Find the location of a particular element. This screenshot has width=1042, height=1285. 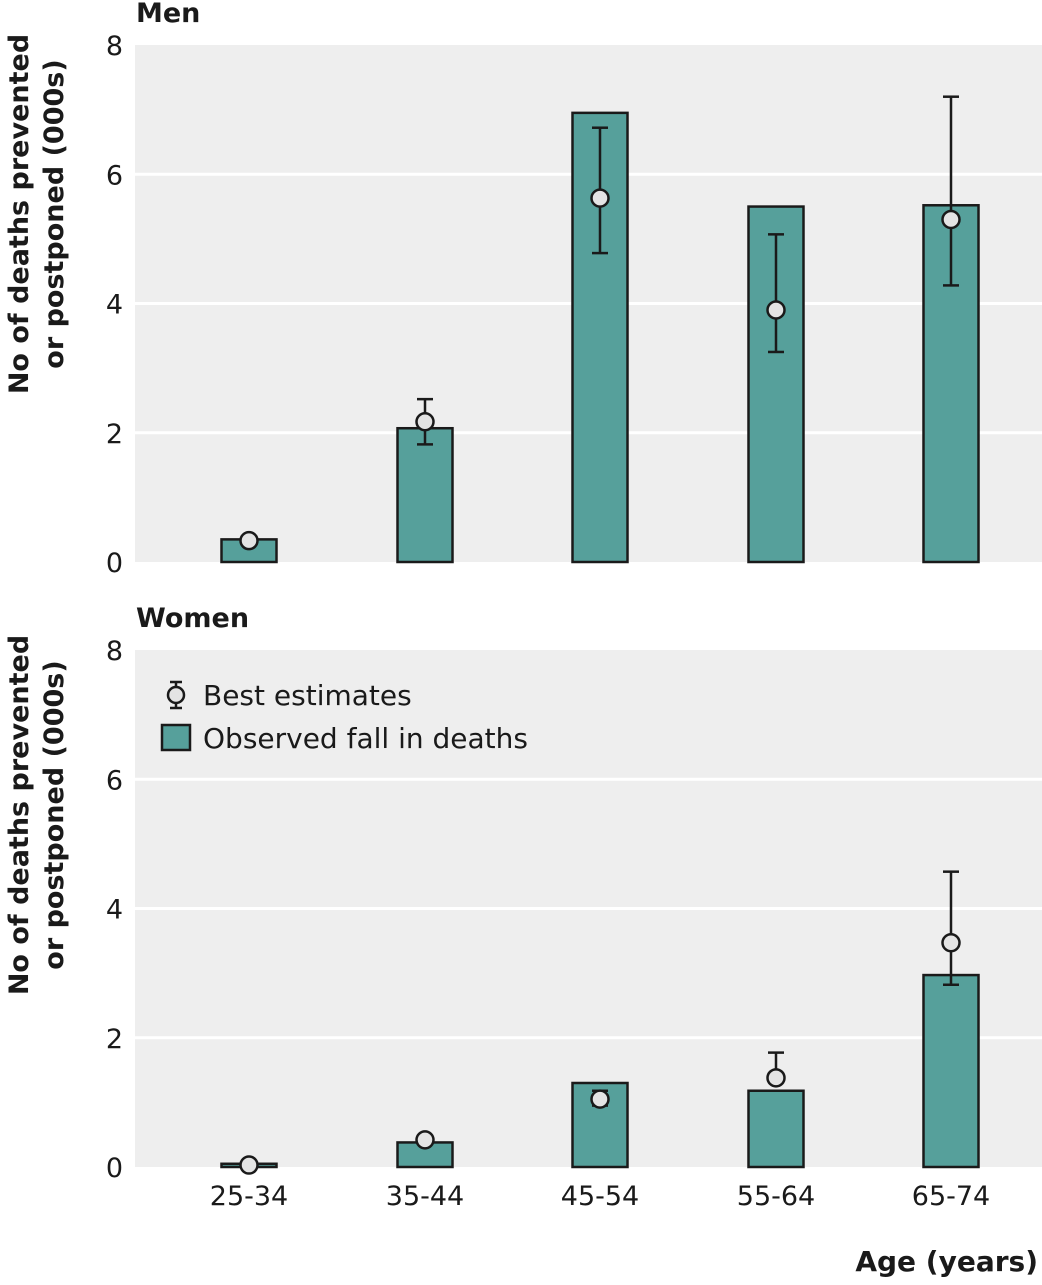

legend-bar-symbol is located at coordinates (176, 737).